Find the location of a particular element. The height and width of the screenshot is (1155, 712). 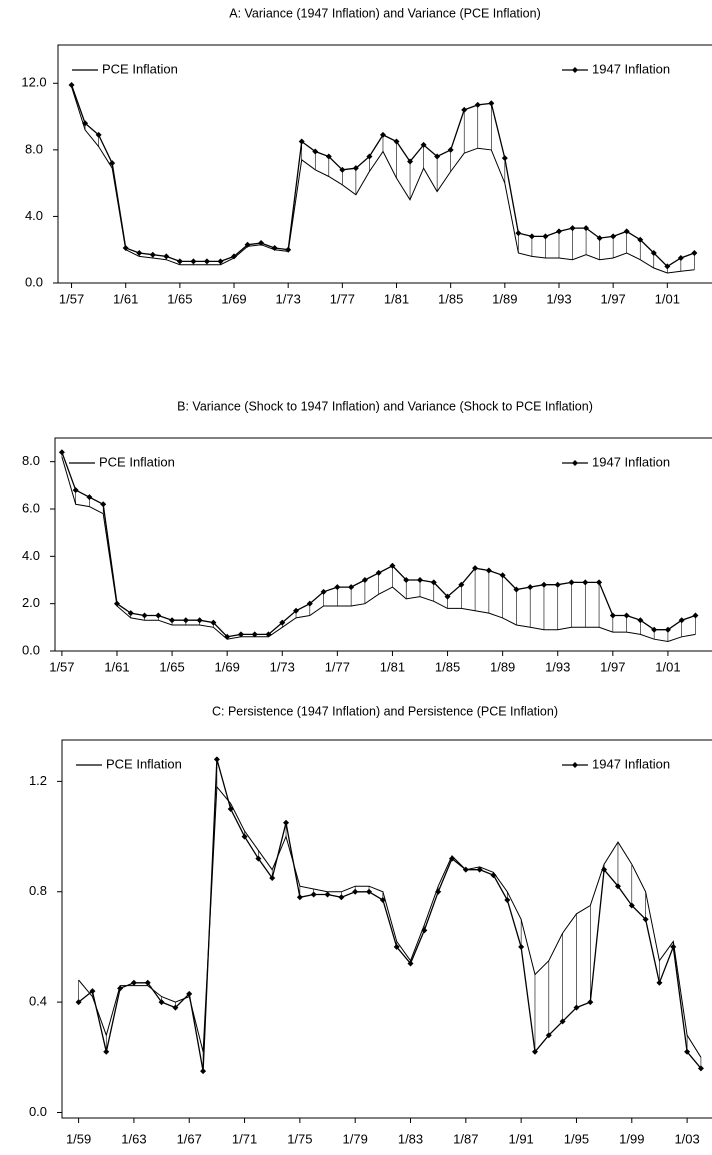

y-tick-label: 8.0 is located at coordinates (34, 148).